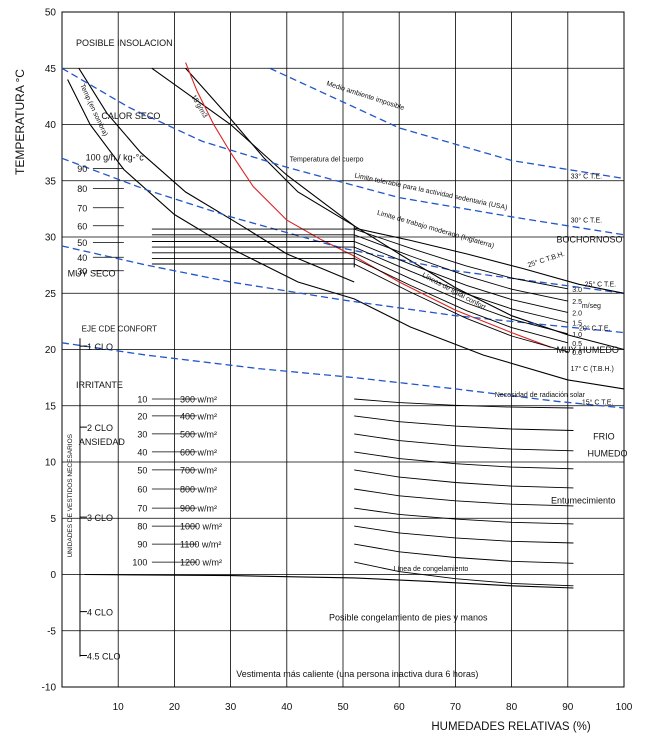 The width and height of the screenshot is (649, 735). What do you see at coordinates (142, 490) in the screenshot?
I see `radiation-value: 60` at bounding box center [142, 490].